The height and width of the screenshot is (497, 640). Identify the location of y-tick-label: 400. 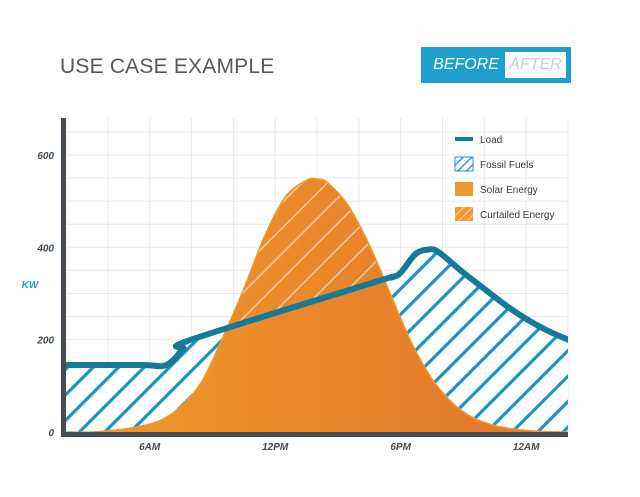
(45, 248).